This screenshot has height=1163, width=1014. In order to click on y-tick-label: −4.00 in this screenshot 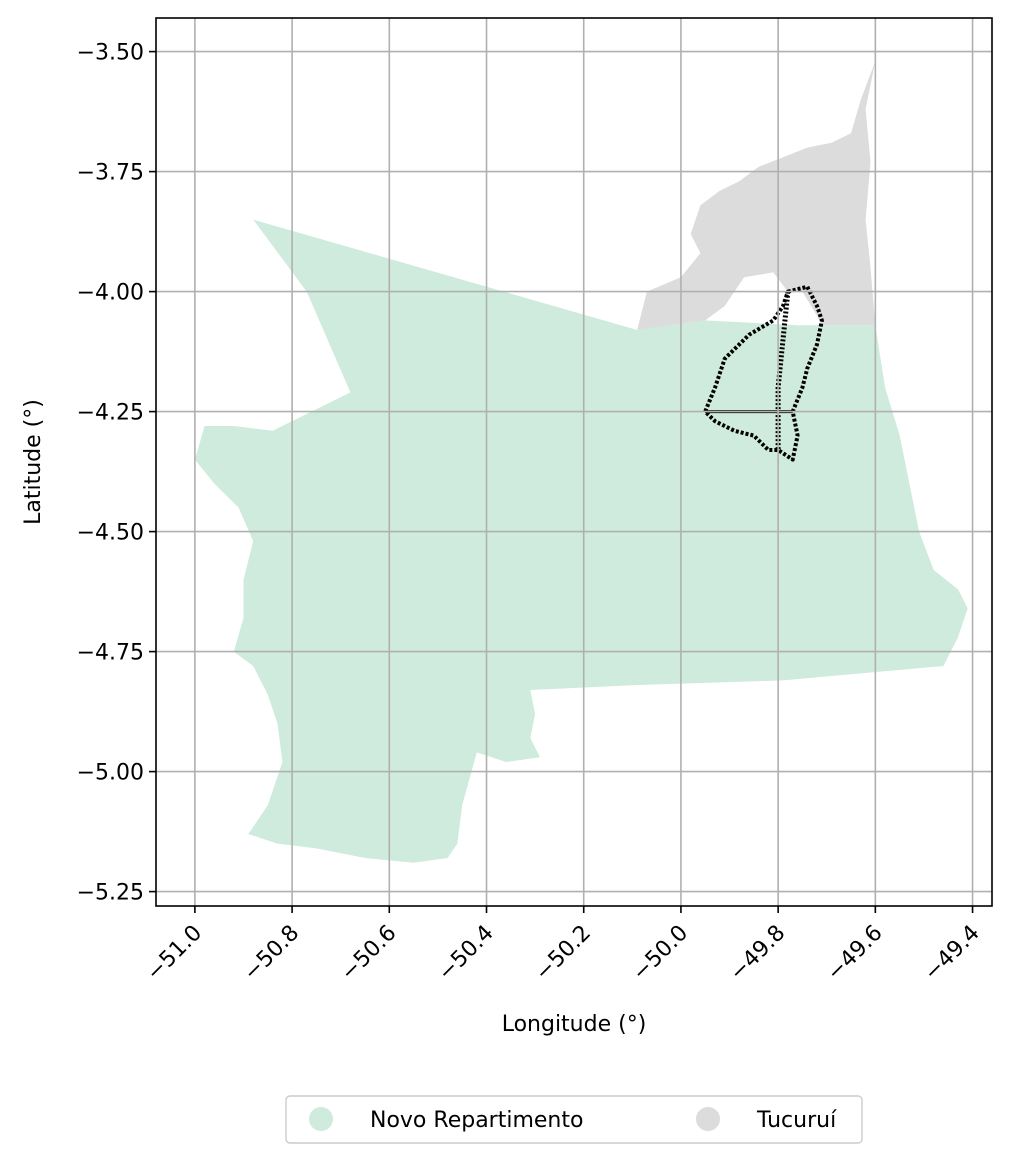, I will do `click(110, 293)`.